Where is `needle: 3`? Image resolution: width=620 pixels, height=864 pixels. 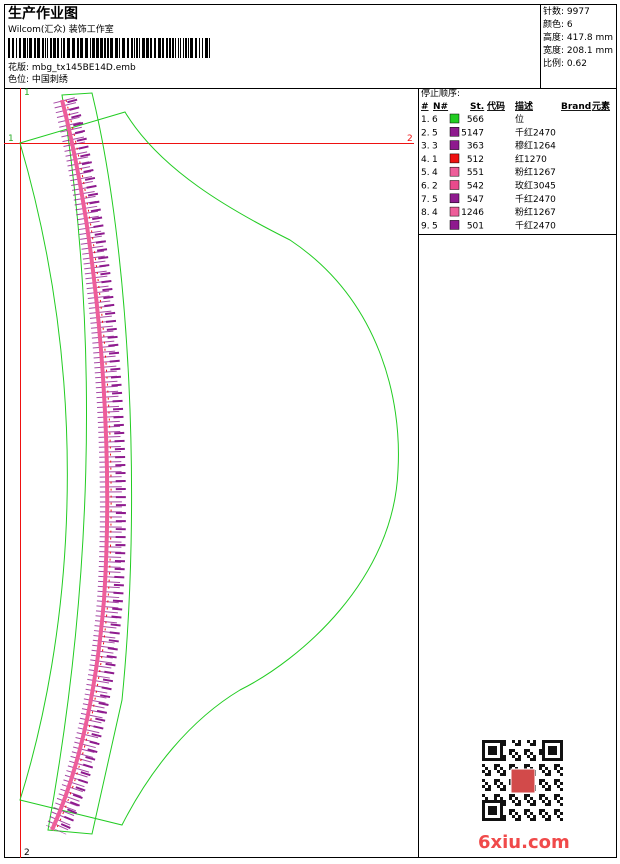
needle: 3 is located at coordinates (435, 147).